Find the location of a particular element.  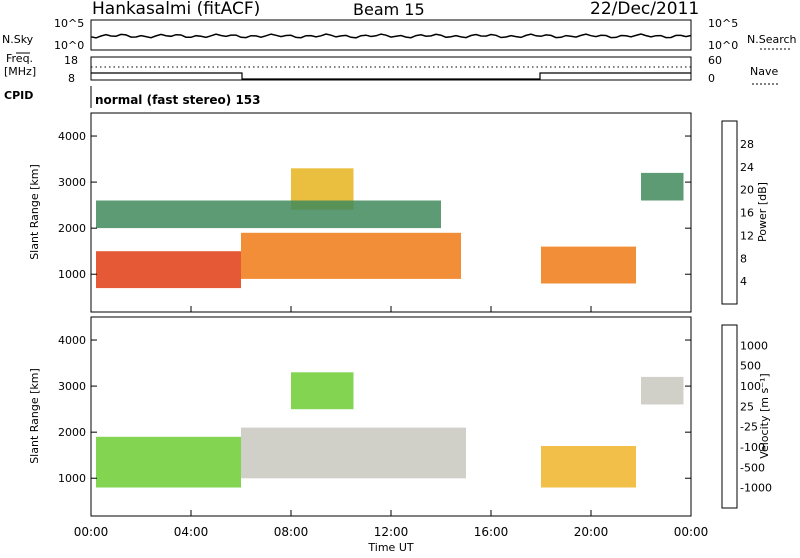

freq-tick-high: 18 is located at coordinates (71, 60).